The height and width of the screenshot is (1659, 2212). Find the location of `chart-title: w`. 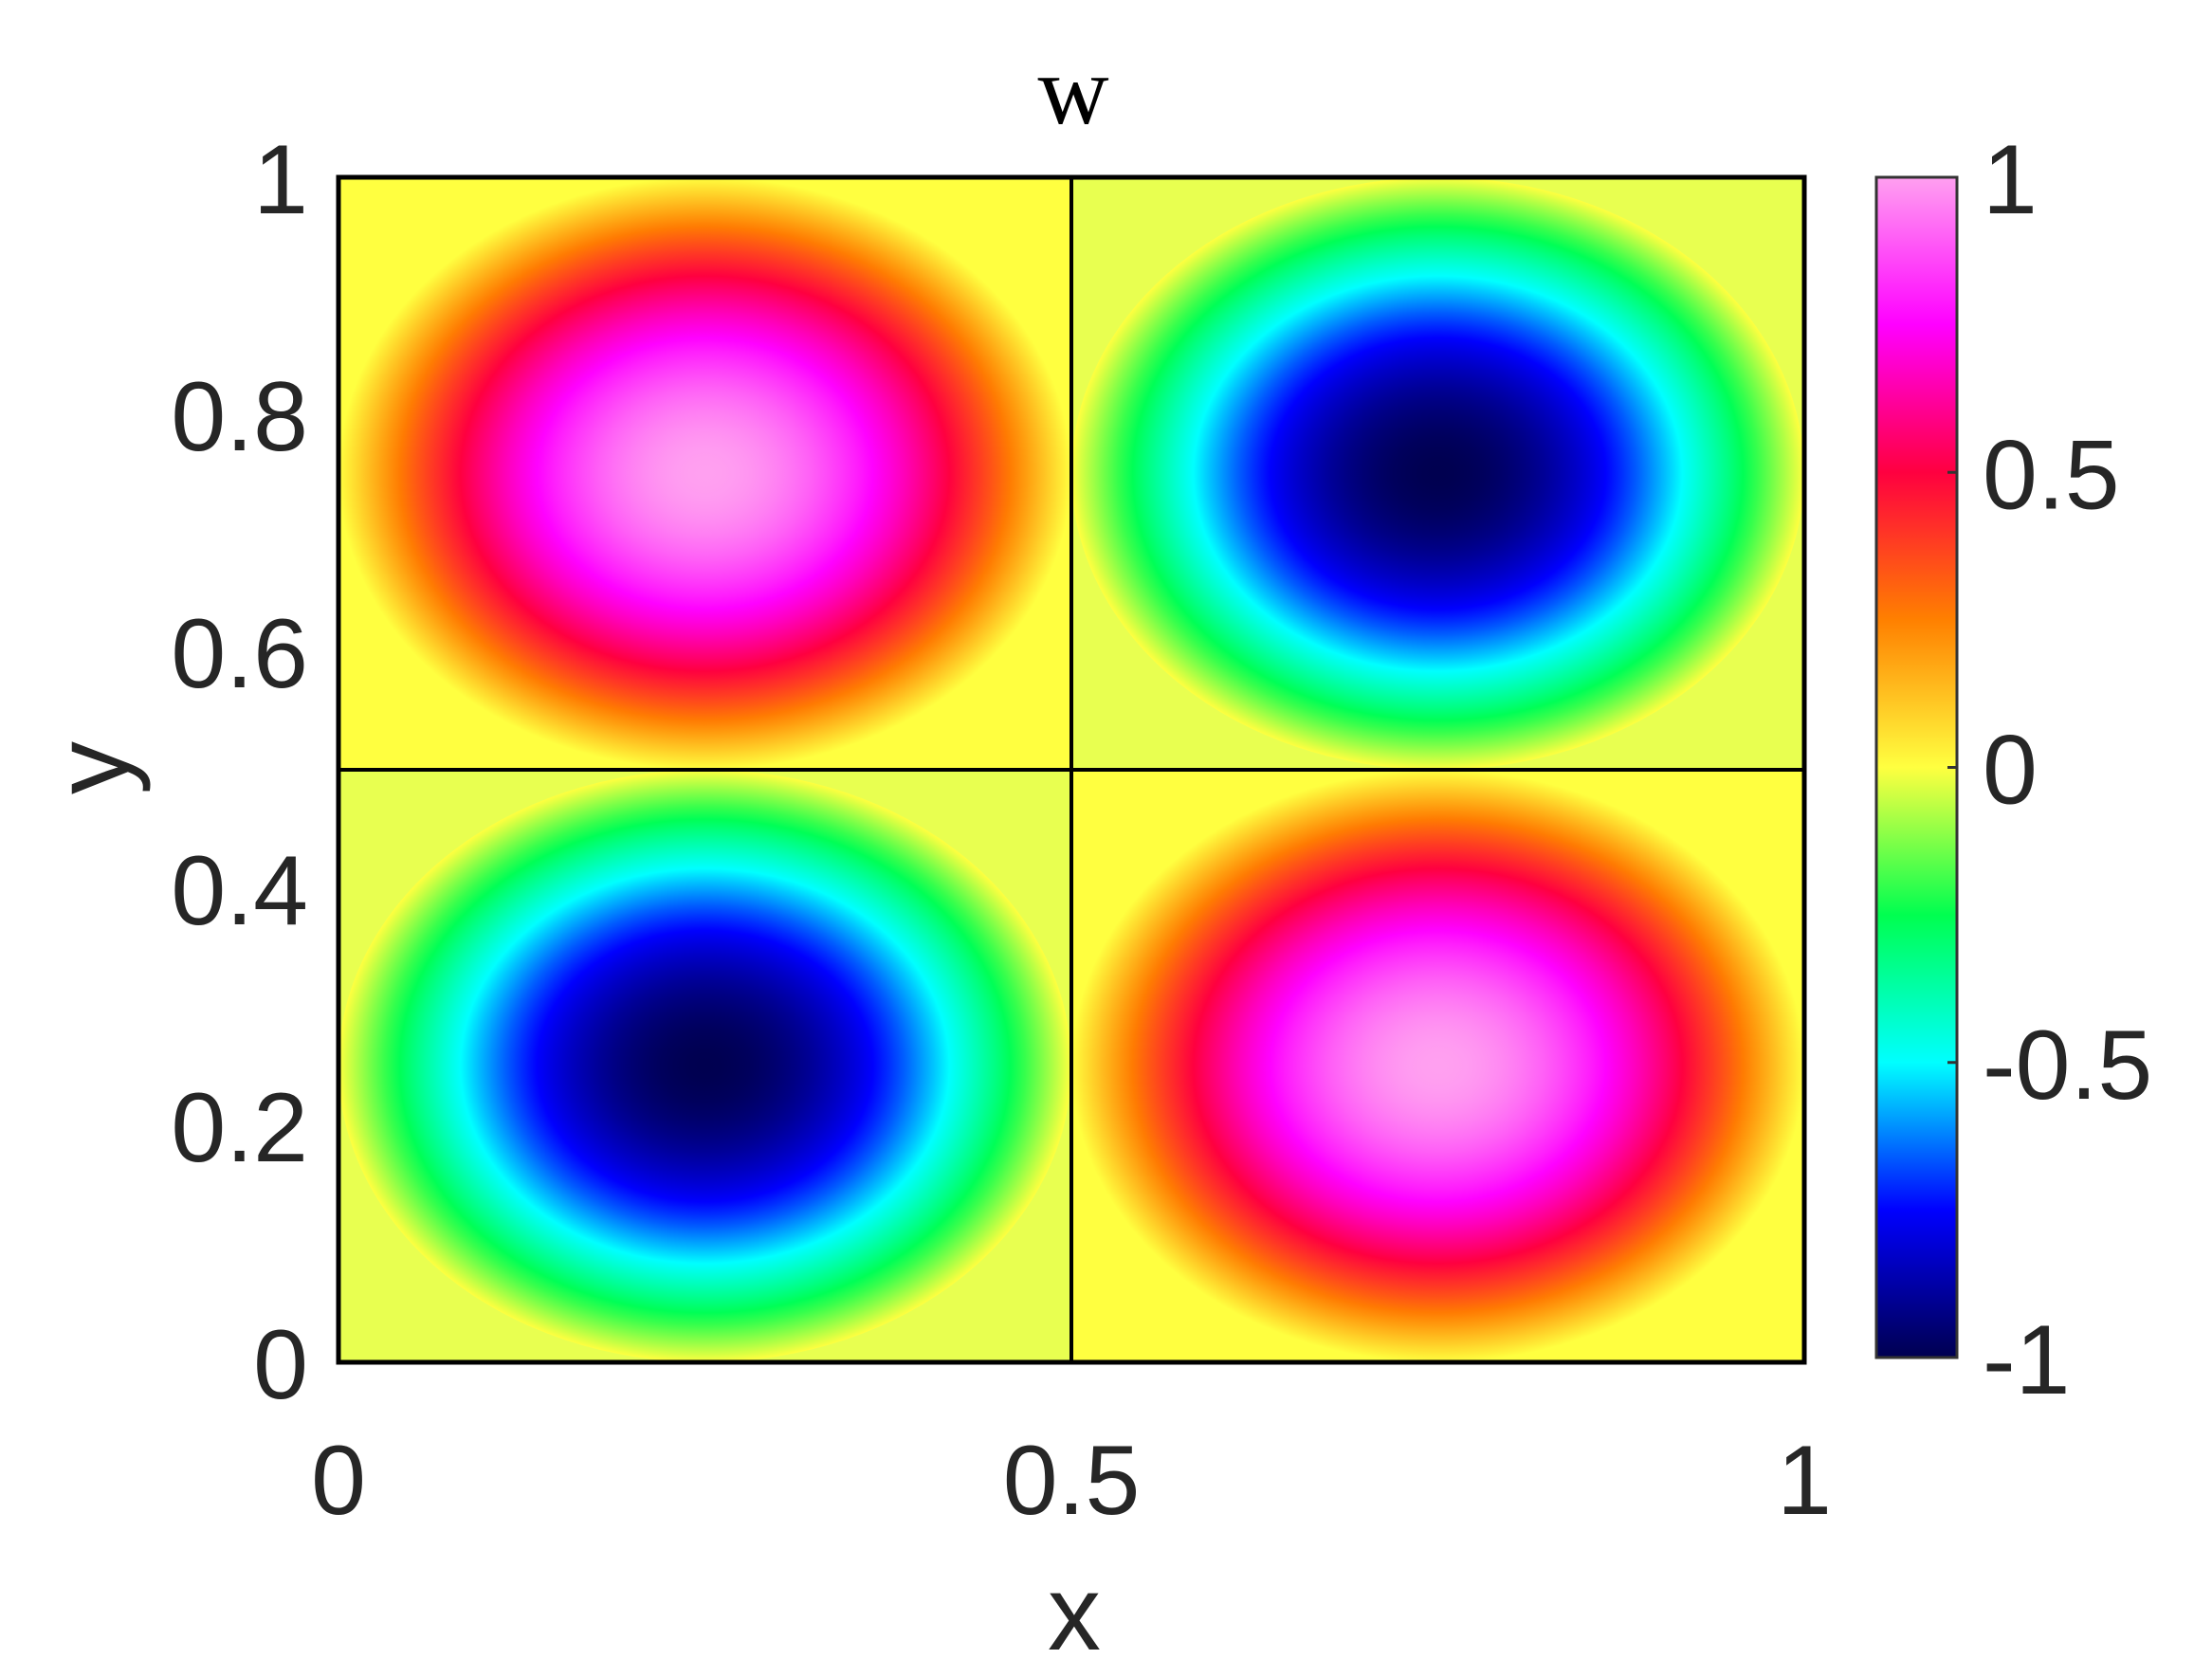

chart-title: w is located at coordinates (1072, 90).